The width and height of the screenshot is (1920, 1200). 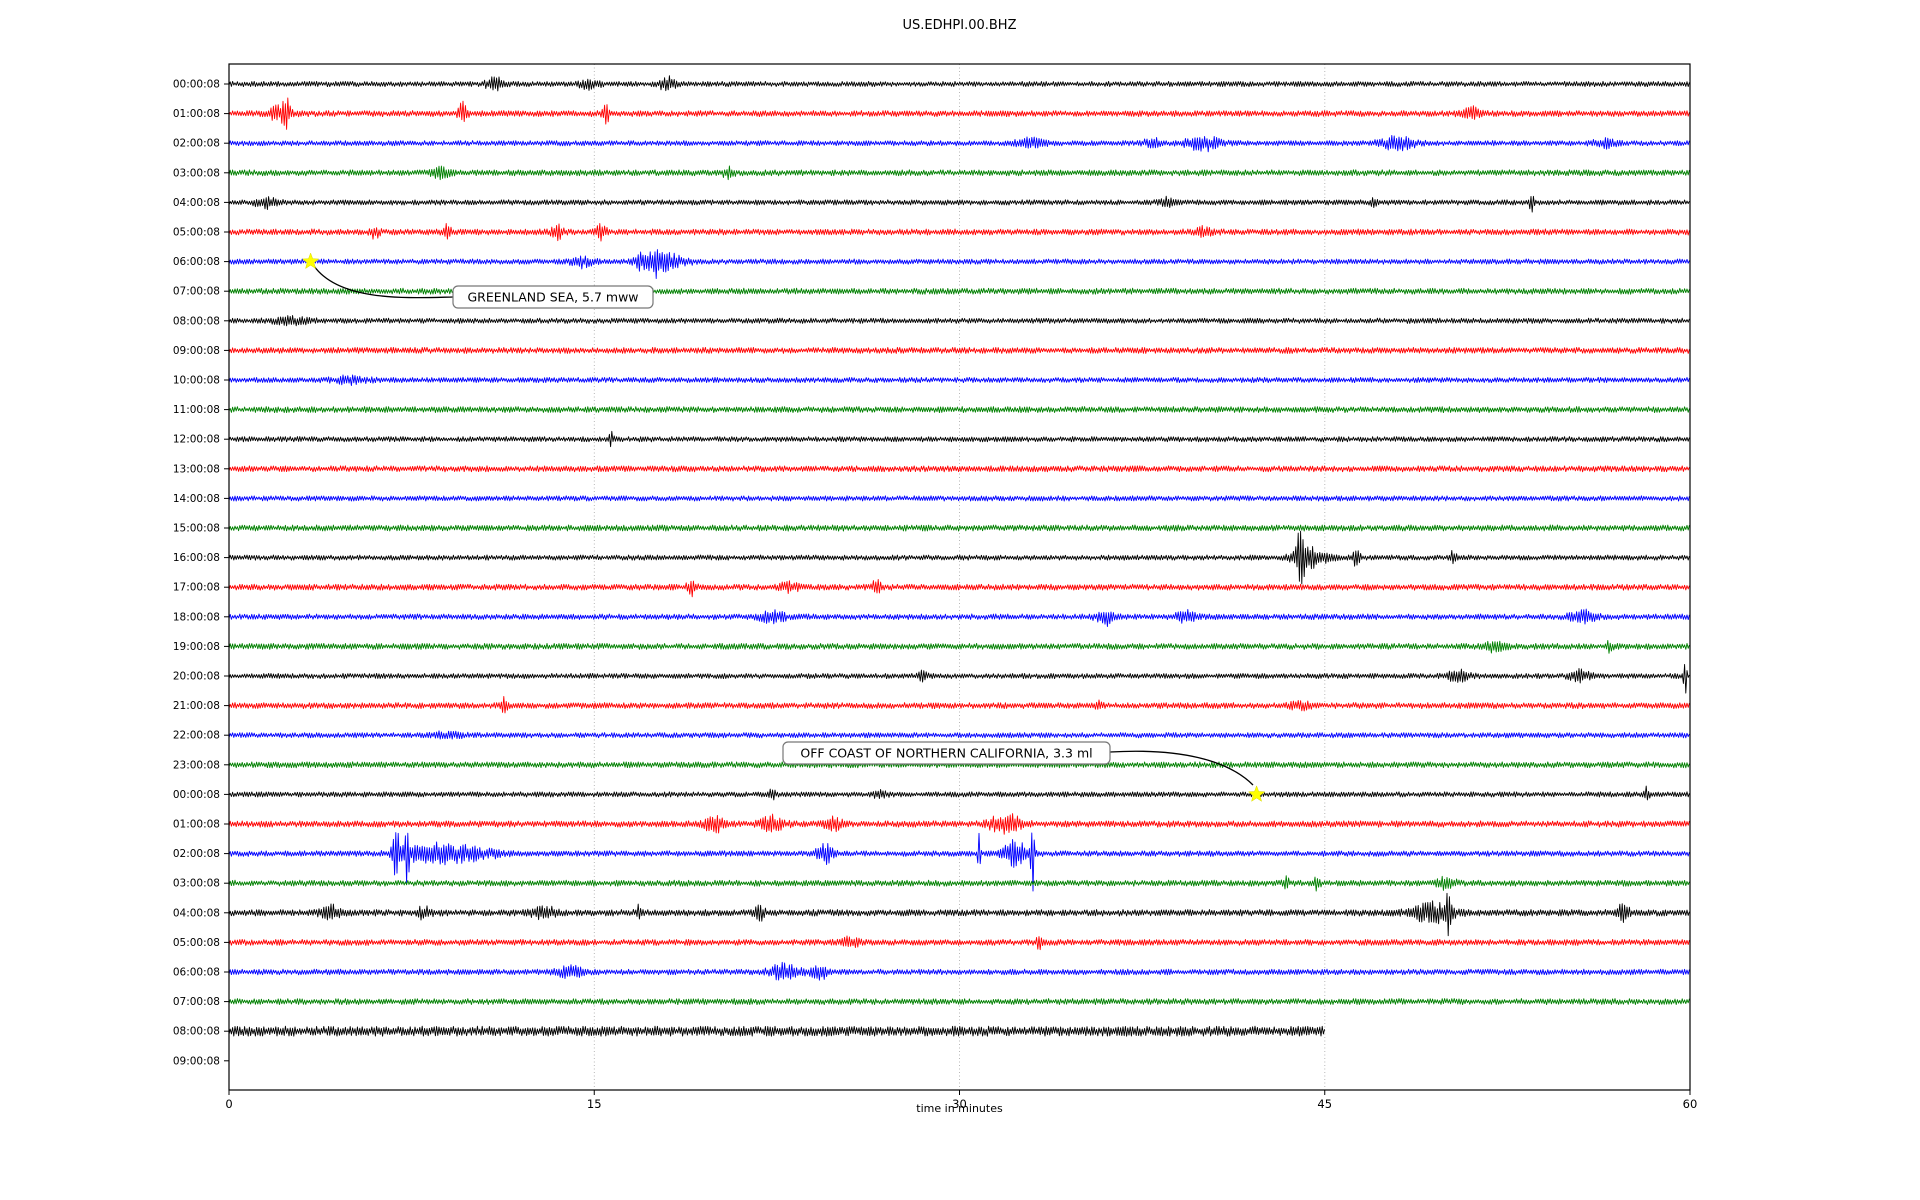 I want to click on chart-title: US.EDHPI.00.BHZ, so click(x=959, y=25).